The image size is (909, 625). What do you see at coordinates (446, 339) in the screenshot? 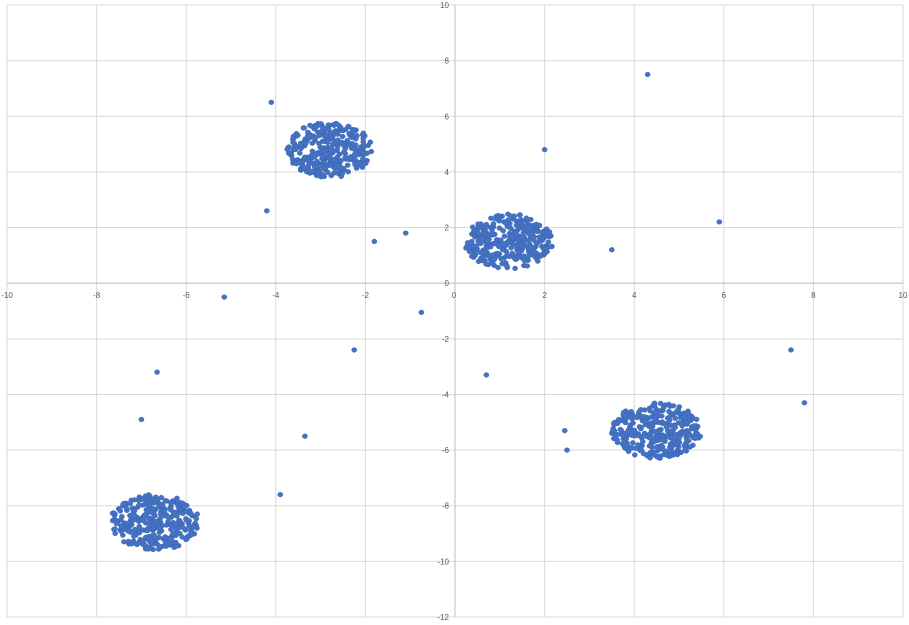
I see `y-tick-label: -2` at bounding box center [446, 339].